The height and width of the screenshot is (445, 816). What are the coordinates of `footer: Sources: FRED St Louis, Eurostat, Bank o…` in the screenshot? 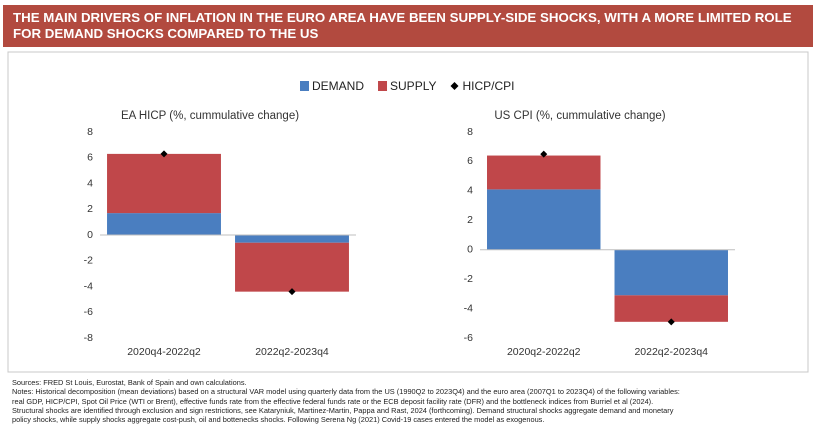 It's located at (410, 401).